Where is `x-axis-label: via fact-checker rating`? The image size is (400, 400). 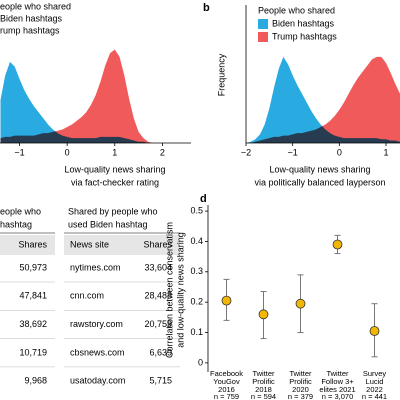
x-axis-label: via fact-checker rating is located at coordinates (115, 182).